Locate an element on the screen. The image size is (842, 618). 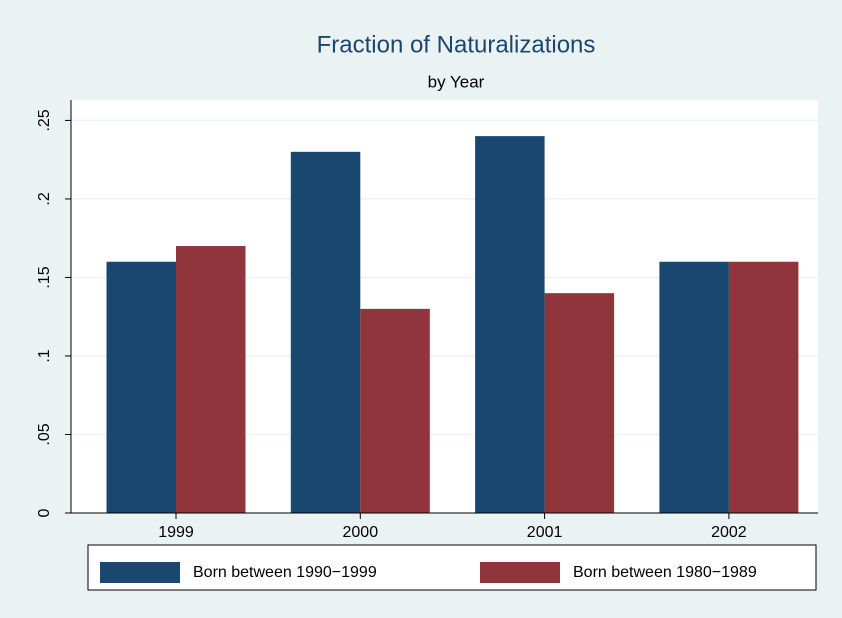
y-tick-label: .1 is located at coordinates (44, 355).